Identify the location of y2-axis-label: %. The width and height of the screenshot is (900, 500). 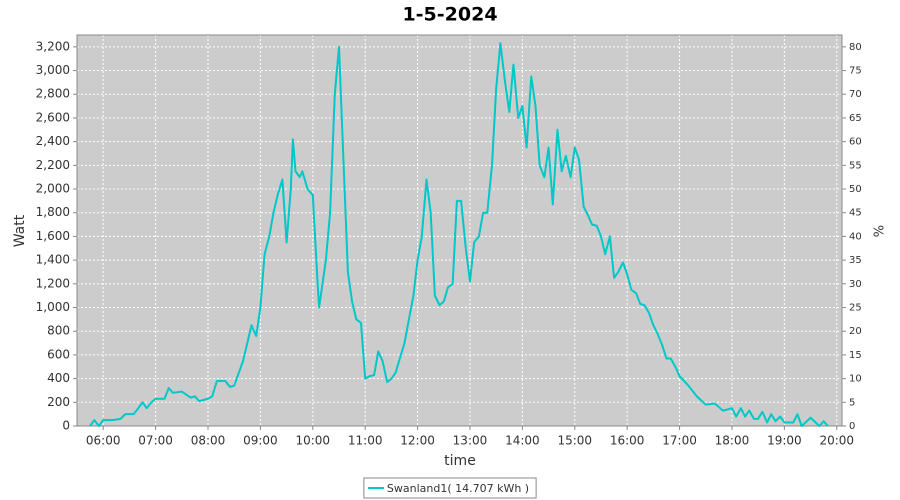
(880, 231).